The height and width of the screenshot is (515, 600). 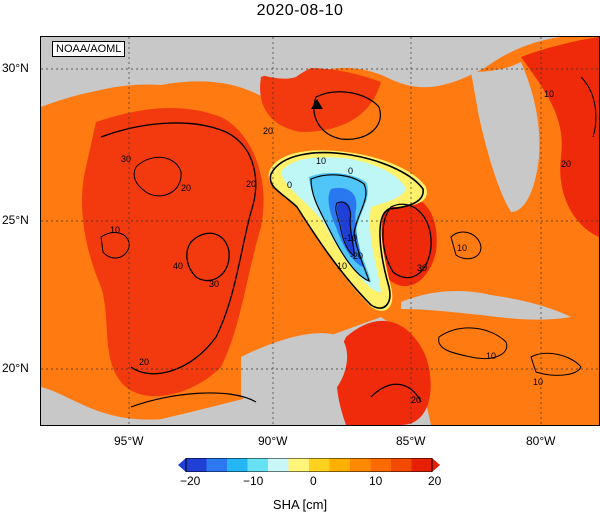 What do you see at coordinates (186, 188) in the screenshot?
I see `contour-label-20-west: 20` at bounding box center [186, 188].